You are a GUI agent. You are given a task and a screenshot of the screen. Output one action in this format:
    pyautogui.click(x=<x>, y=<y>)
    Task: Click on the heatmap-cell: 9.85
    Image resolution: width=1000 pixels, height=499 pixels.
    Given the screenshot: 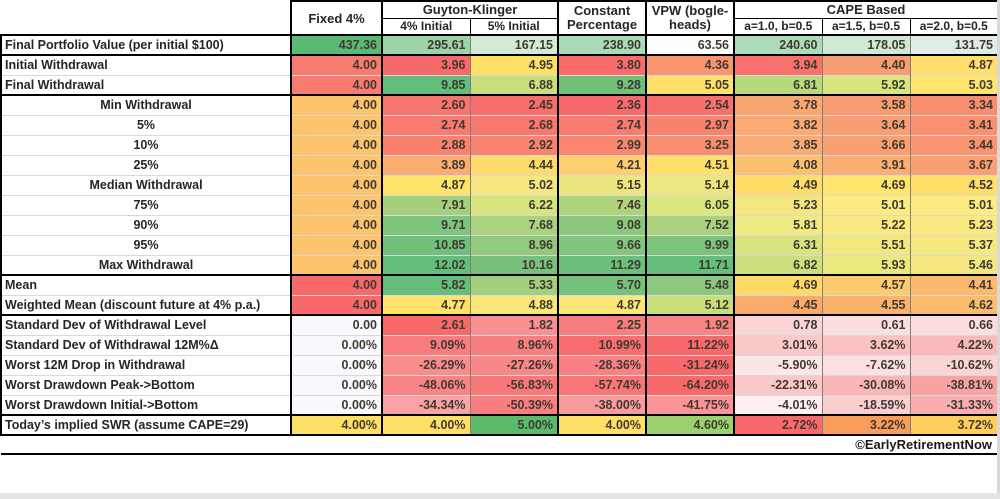 What is the action you would take?
    pyautogui.click(x=426, y=84)
    